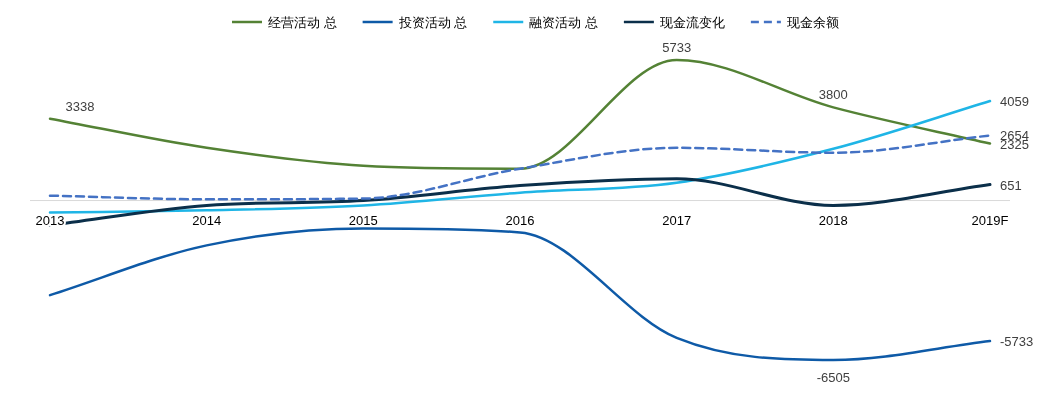 The width and height of the screenshot is (1058, 400). Describe the element at coordinates (80, 106) in the screenshot. I see `data-label: 3338` at that location.